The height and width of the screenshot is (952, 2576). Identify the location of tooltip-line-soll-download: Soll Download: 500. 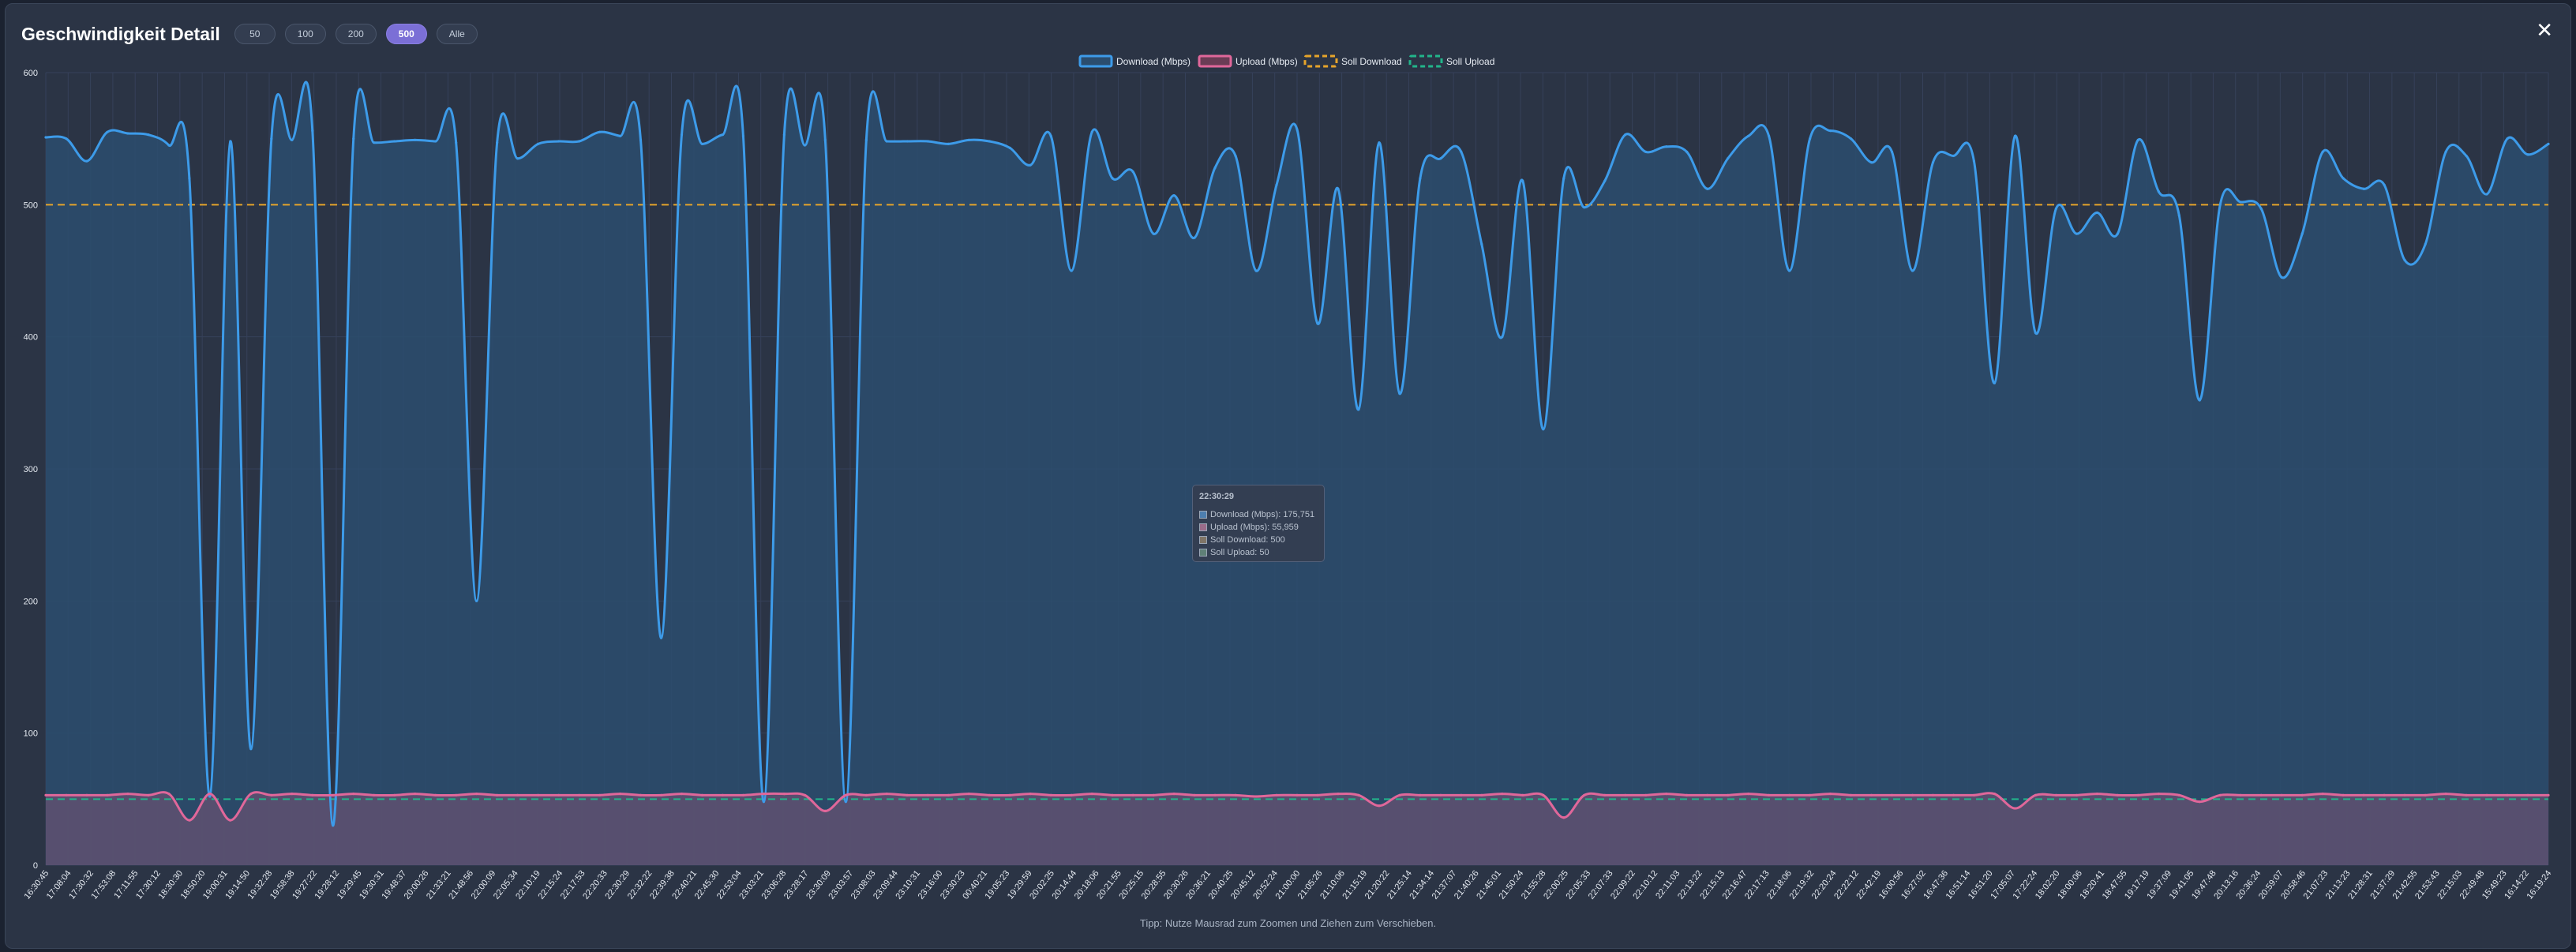
(1247, 540).